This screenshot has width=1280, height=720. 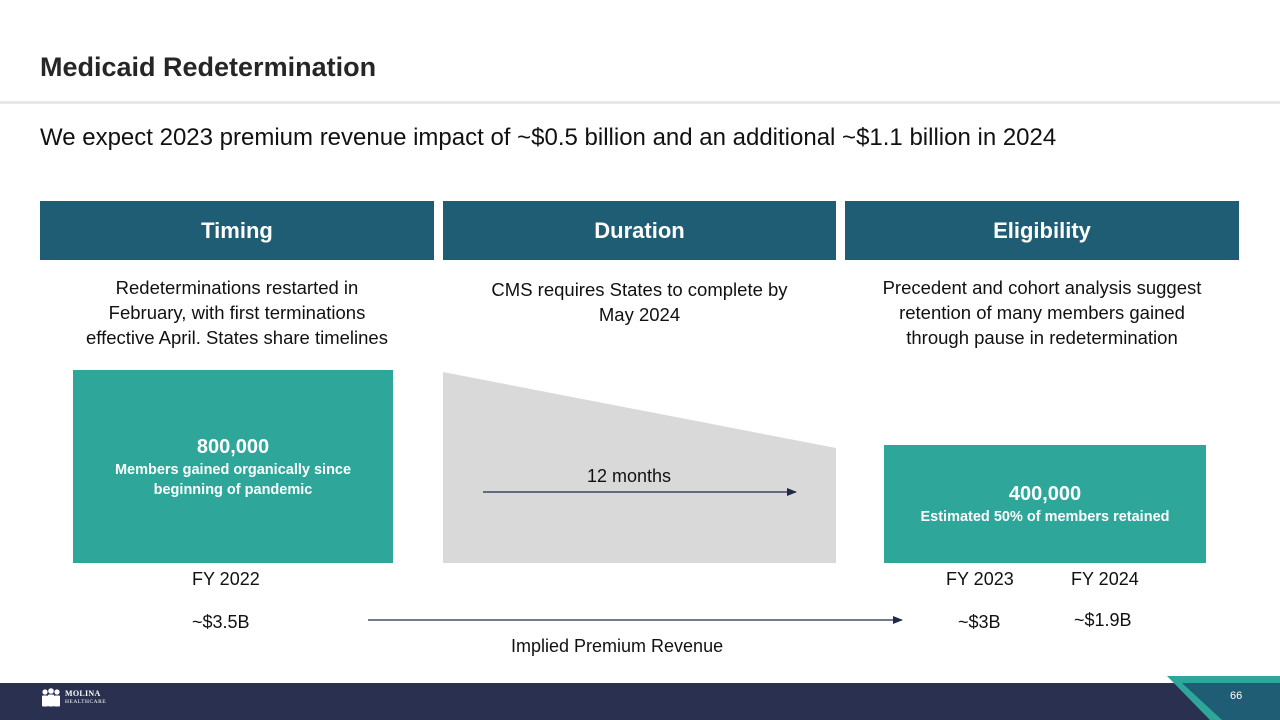 What do you see at coordinates (980, 579) in the screenshot?
I see `fy2023-label: FY 2023` at bounding box center [980, 579].